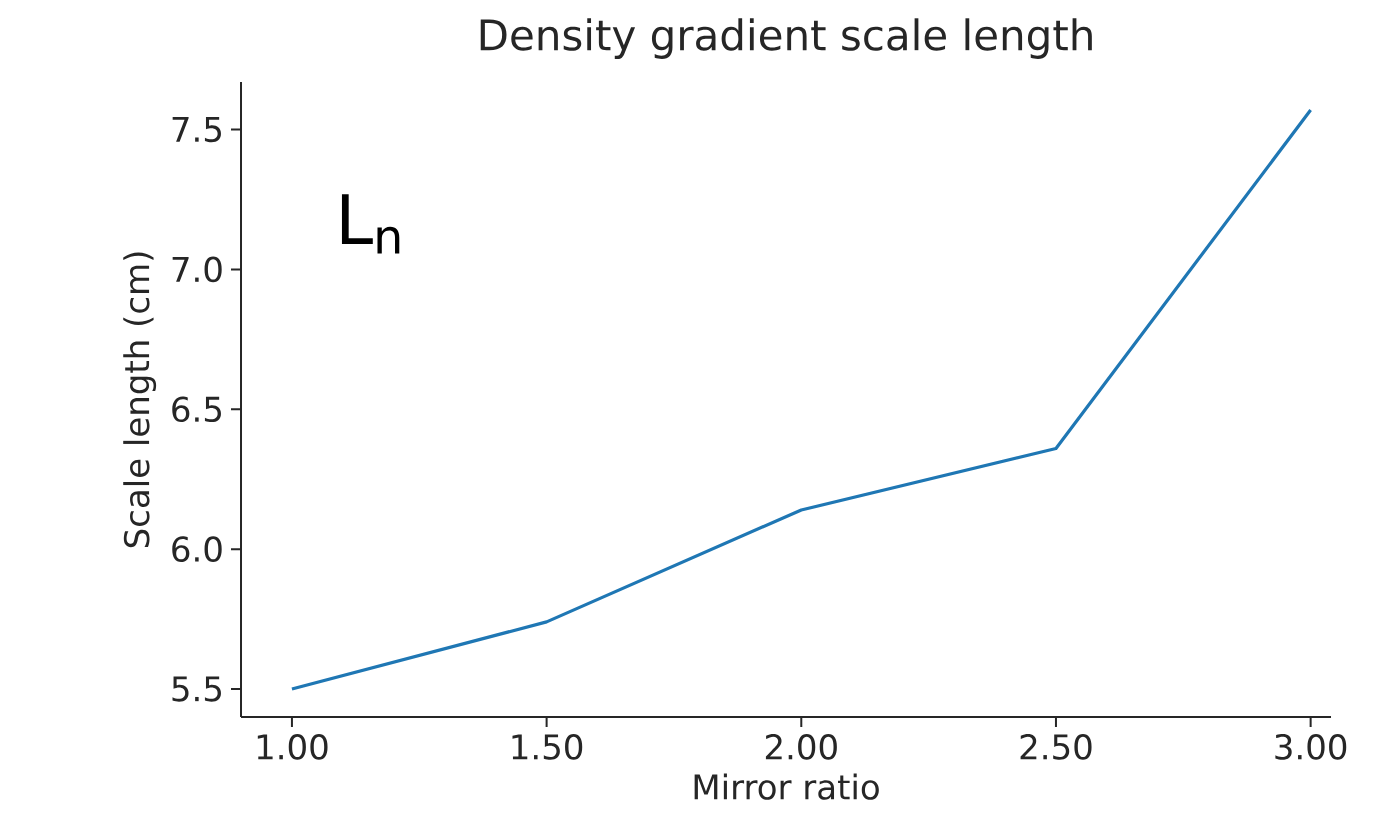 The height and width of the screenshot is (838, 1390). I want to click on x-tick-label: 2.50, so click(1056, 747).